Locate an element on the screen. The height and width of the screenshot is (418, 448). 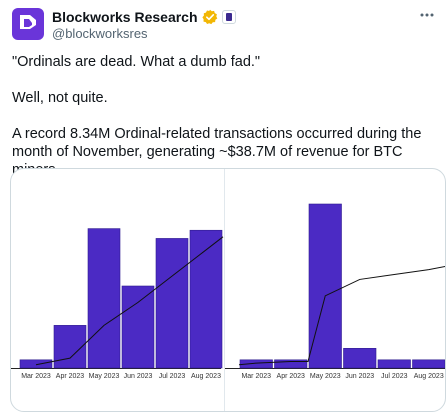
right-tick-label-4: Jul 2023 is located at coordinates (394, 376).